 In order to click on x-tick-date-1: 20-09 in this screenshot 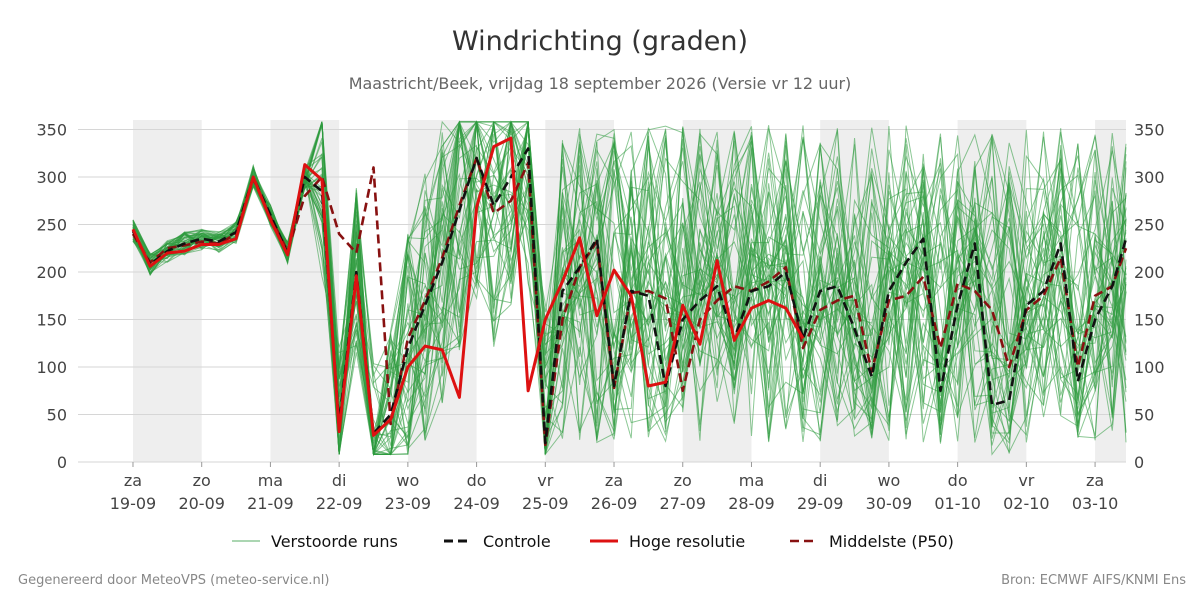, I will do `click(201, 503)`.